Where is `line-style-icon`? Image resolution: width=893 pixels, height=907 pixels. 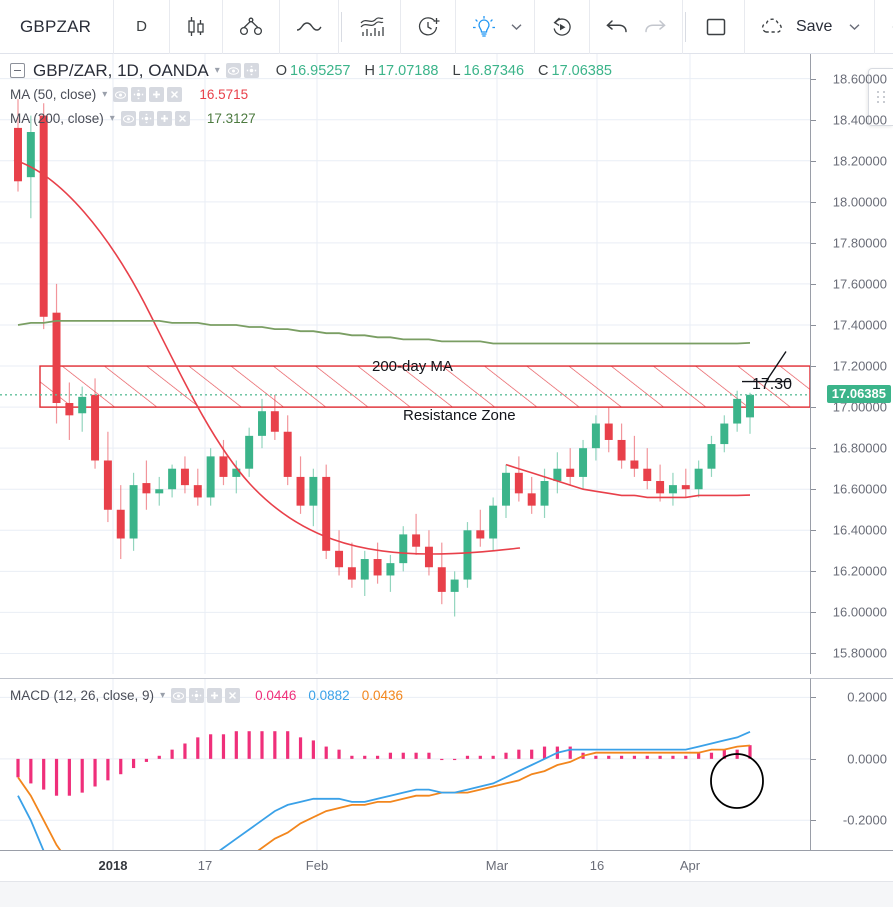 line-style-icon is located at coordinates (309, 27).